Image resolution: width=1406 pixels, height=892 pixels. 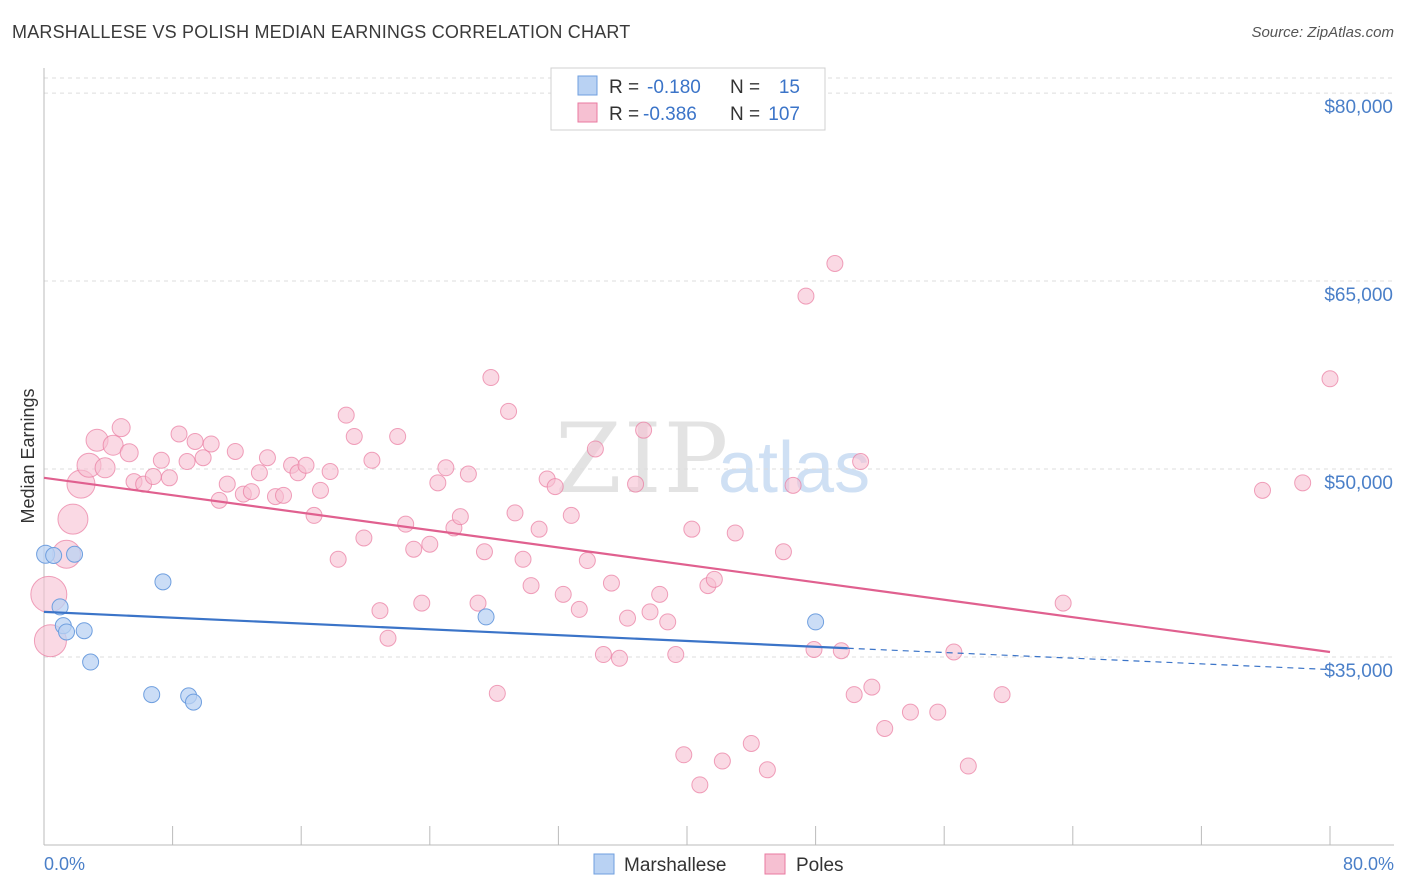 What do you see at coordinates (687, 835) in the screenshot?
I see `x-tick-marks` at bounding box center [687, 835].